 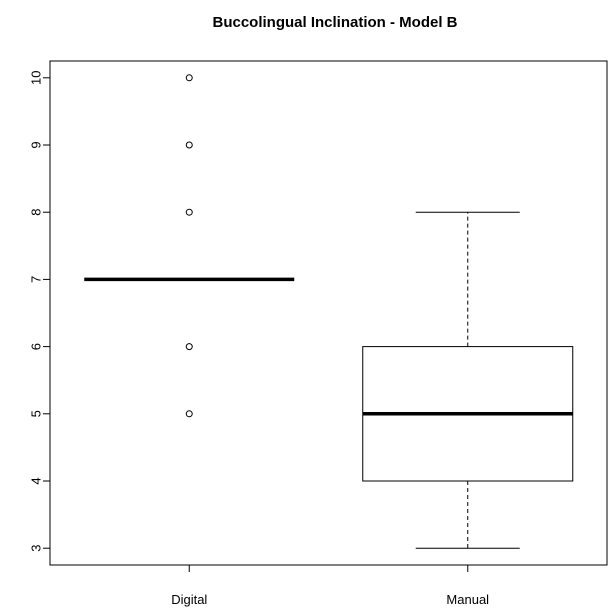 I want to click on y-tick-label: 3, so click(x=36, y=548).